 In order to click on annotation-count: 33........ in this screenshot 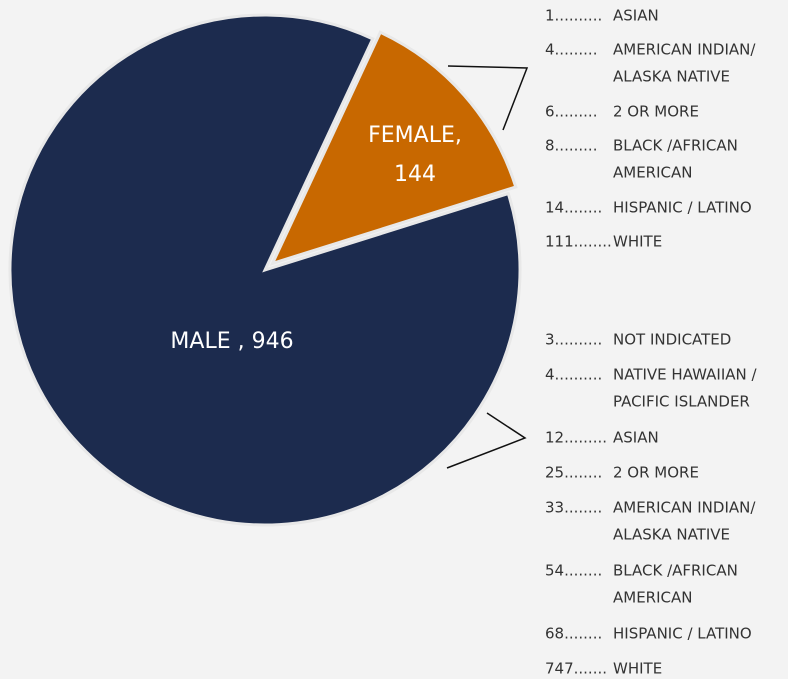, I will do `click(573, 508)`.